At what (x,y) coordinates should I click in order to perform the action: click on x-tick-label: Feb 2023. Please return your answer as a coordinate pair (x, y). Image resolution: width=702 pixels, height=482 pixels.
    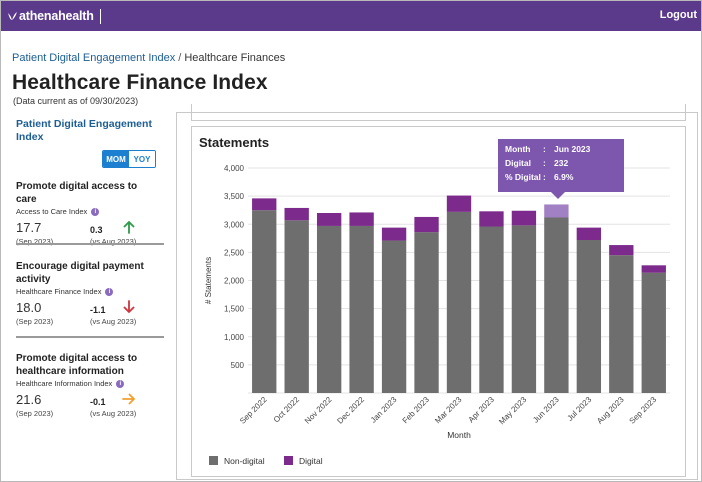
    Looking at the image, I should click on (416, 410).